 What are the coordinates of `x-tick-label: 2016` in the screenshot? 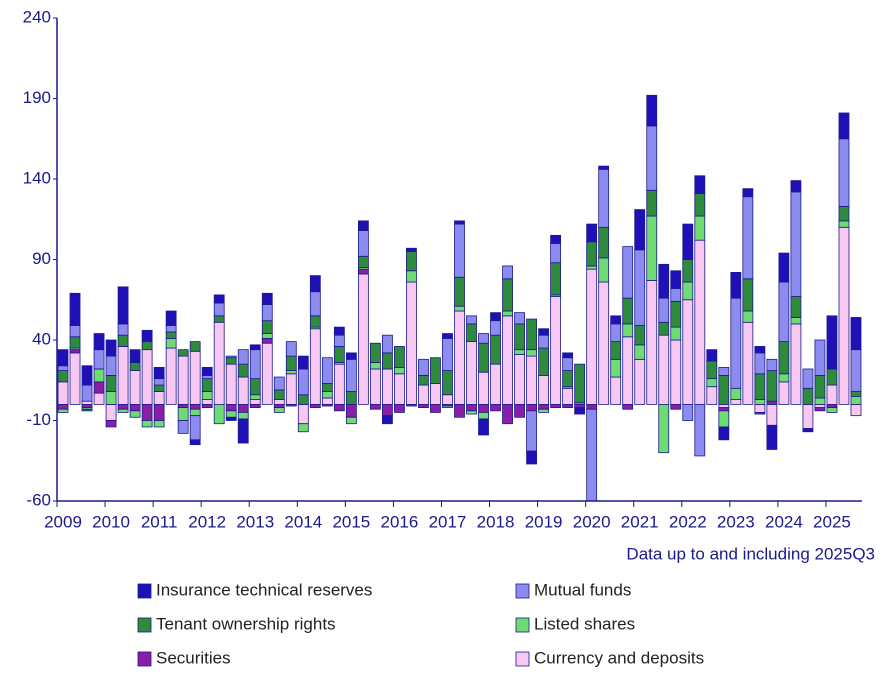 It's located at (400, 521).